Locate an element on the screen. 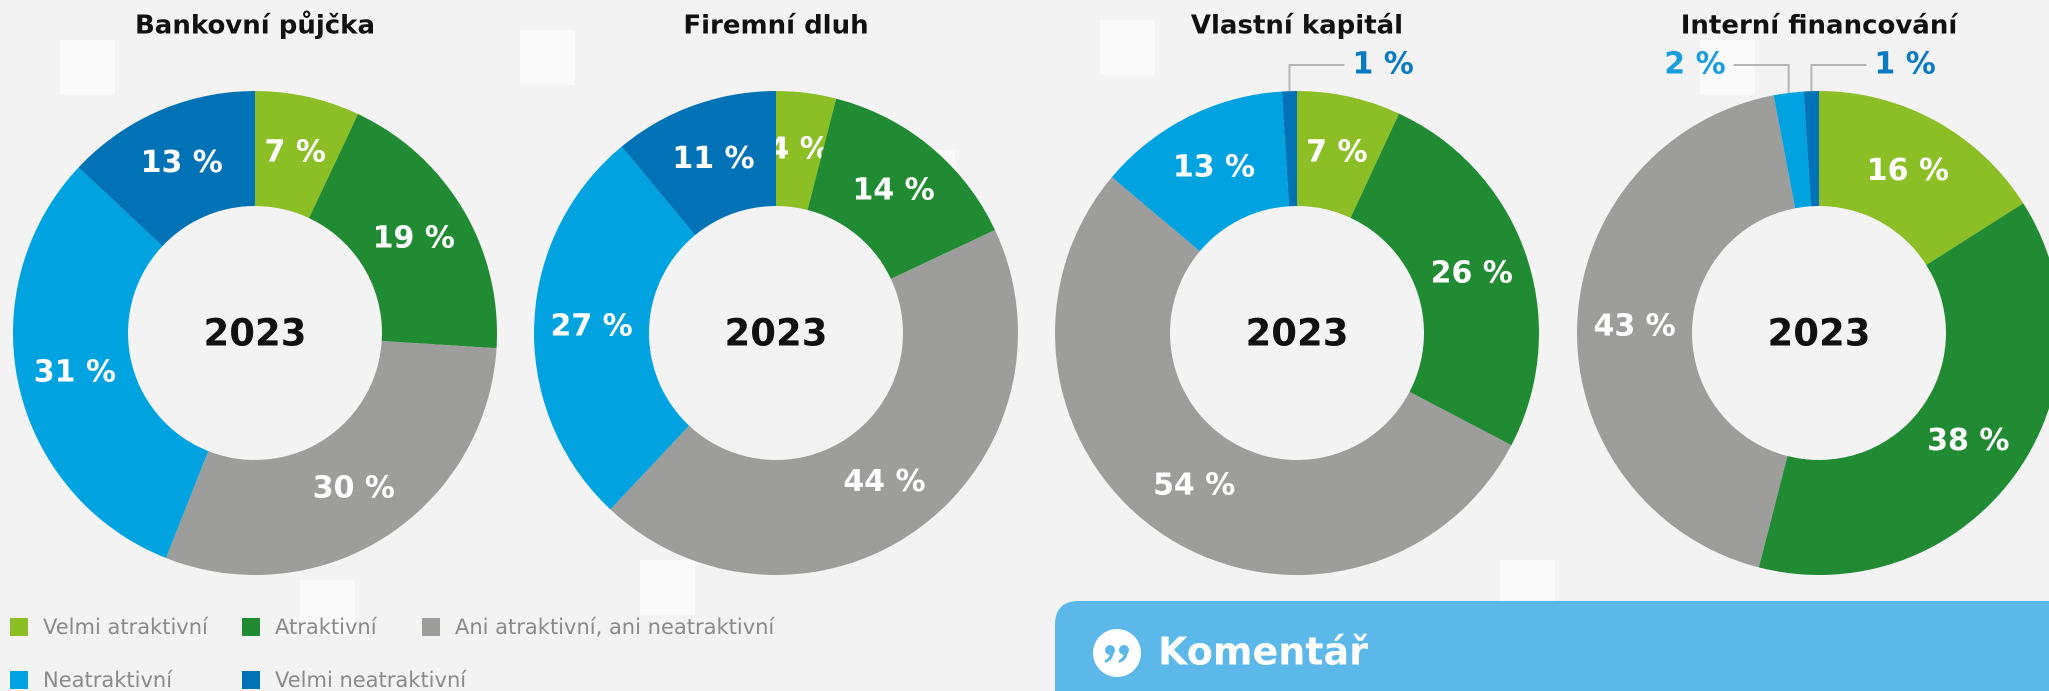 The image size is (2049, 691). quote-glyph is located at coordinates (1117, 654).